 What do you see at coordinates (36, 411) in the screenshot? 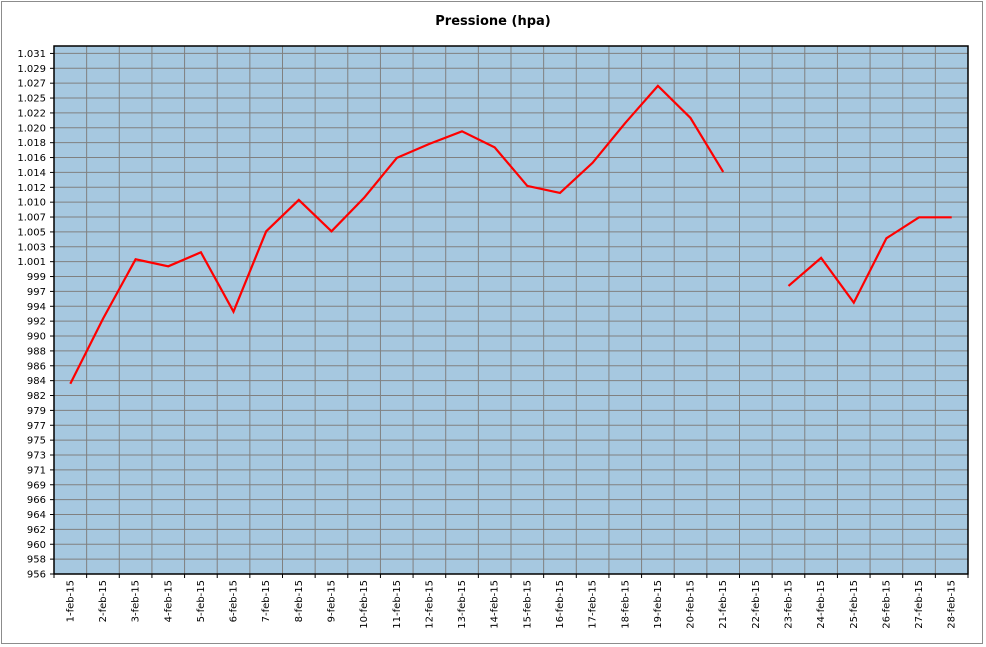
I see `y-tick-label: 979` at bounding box center [36, 411].